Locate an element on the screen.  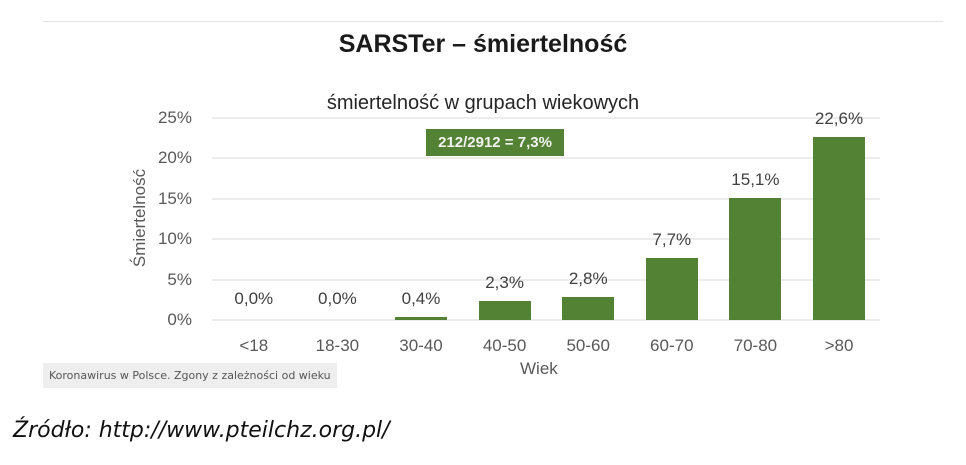
x-tick-label: 18-30 is located at coordinates (337, 345).